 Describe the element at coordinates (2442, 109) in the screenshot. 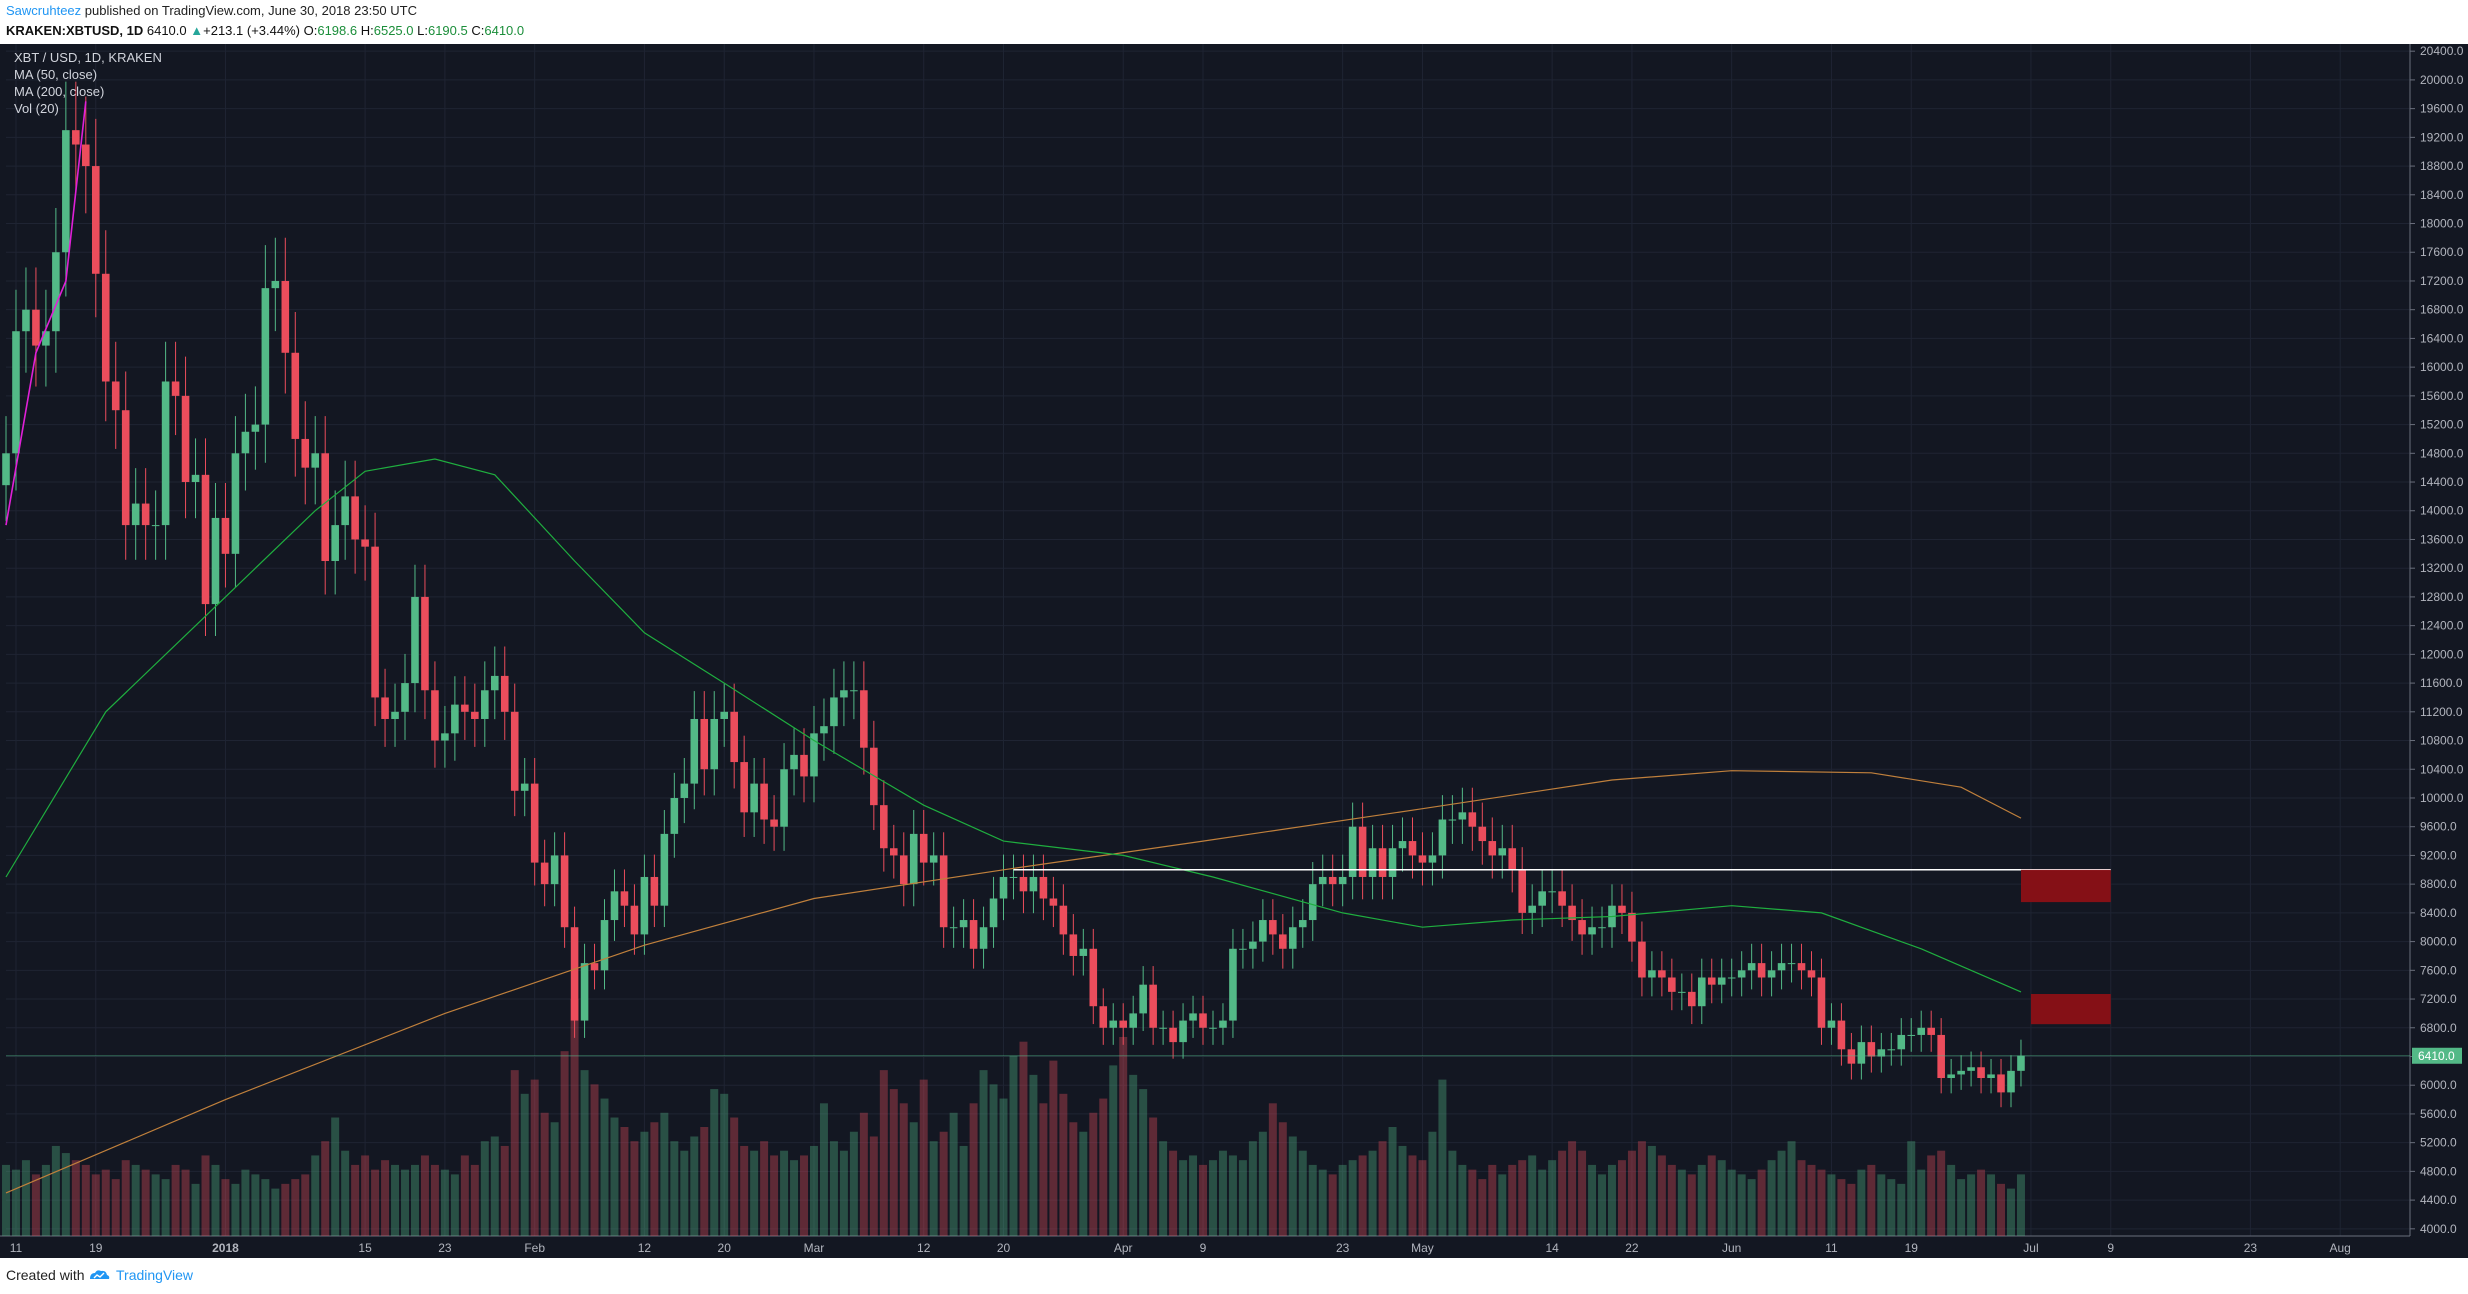

I see `y-tick-label: 19600.0` at that location.